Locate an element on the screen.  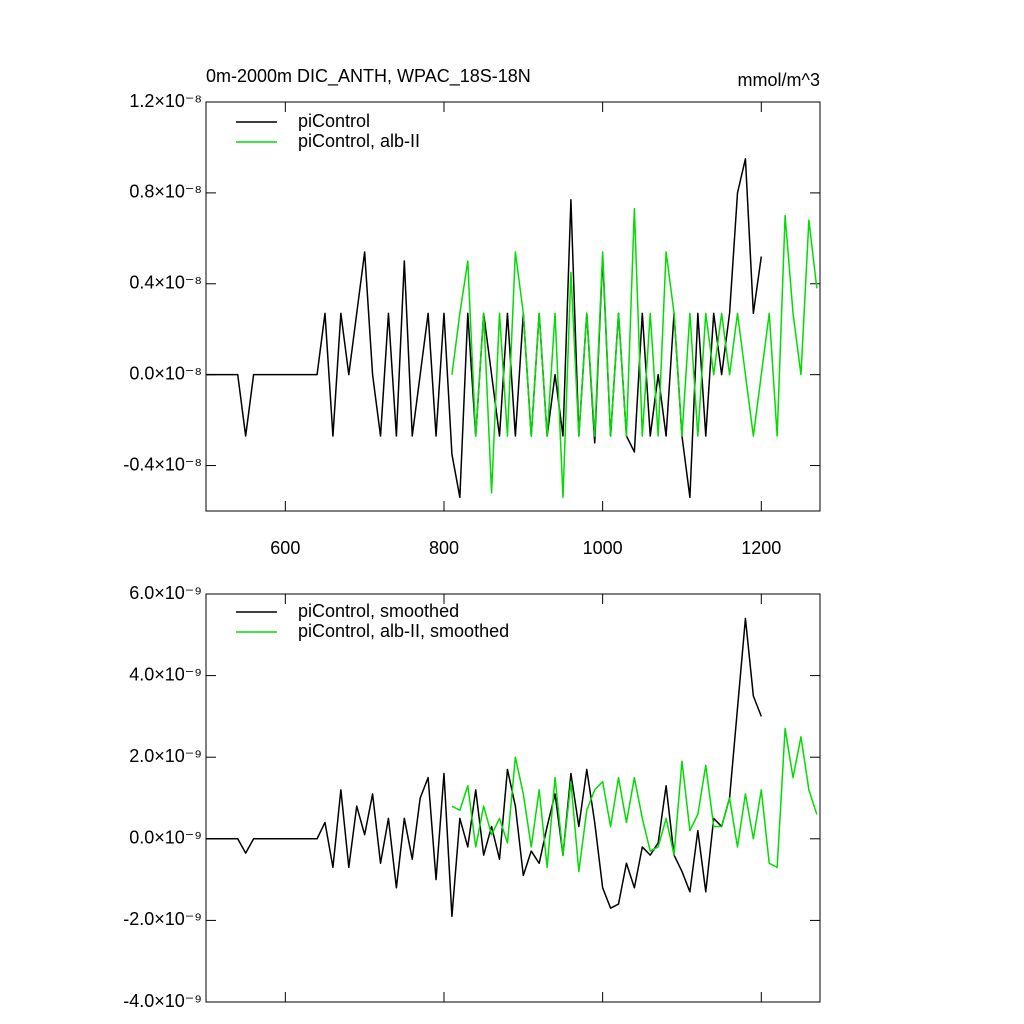
legend-label: piControl is located at coordinates (334, 121).